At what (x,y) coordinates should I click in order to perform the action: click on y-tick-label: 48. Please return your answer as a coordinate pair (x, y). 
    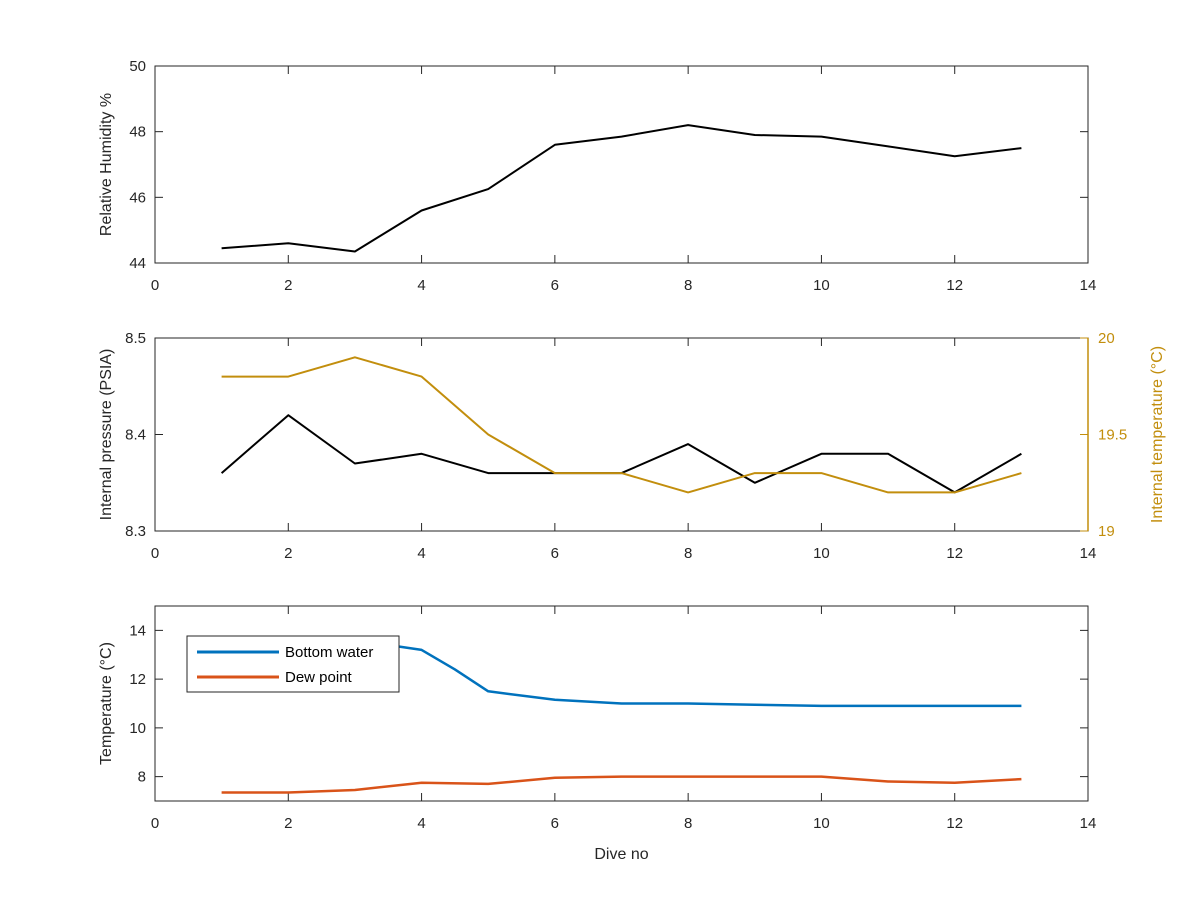
    Looking at the image, I should click on (137, 132).